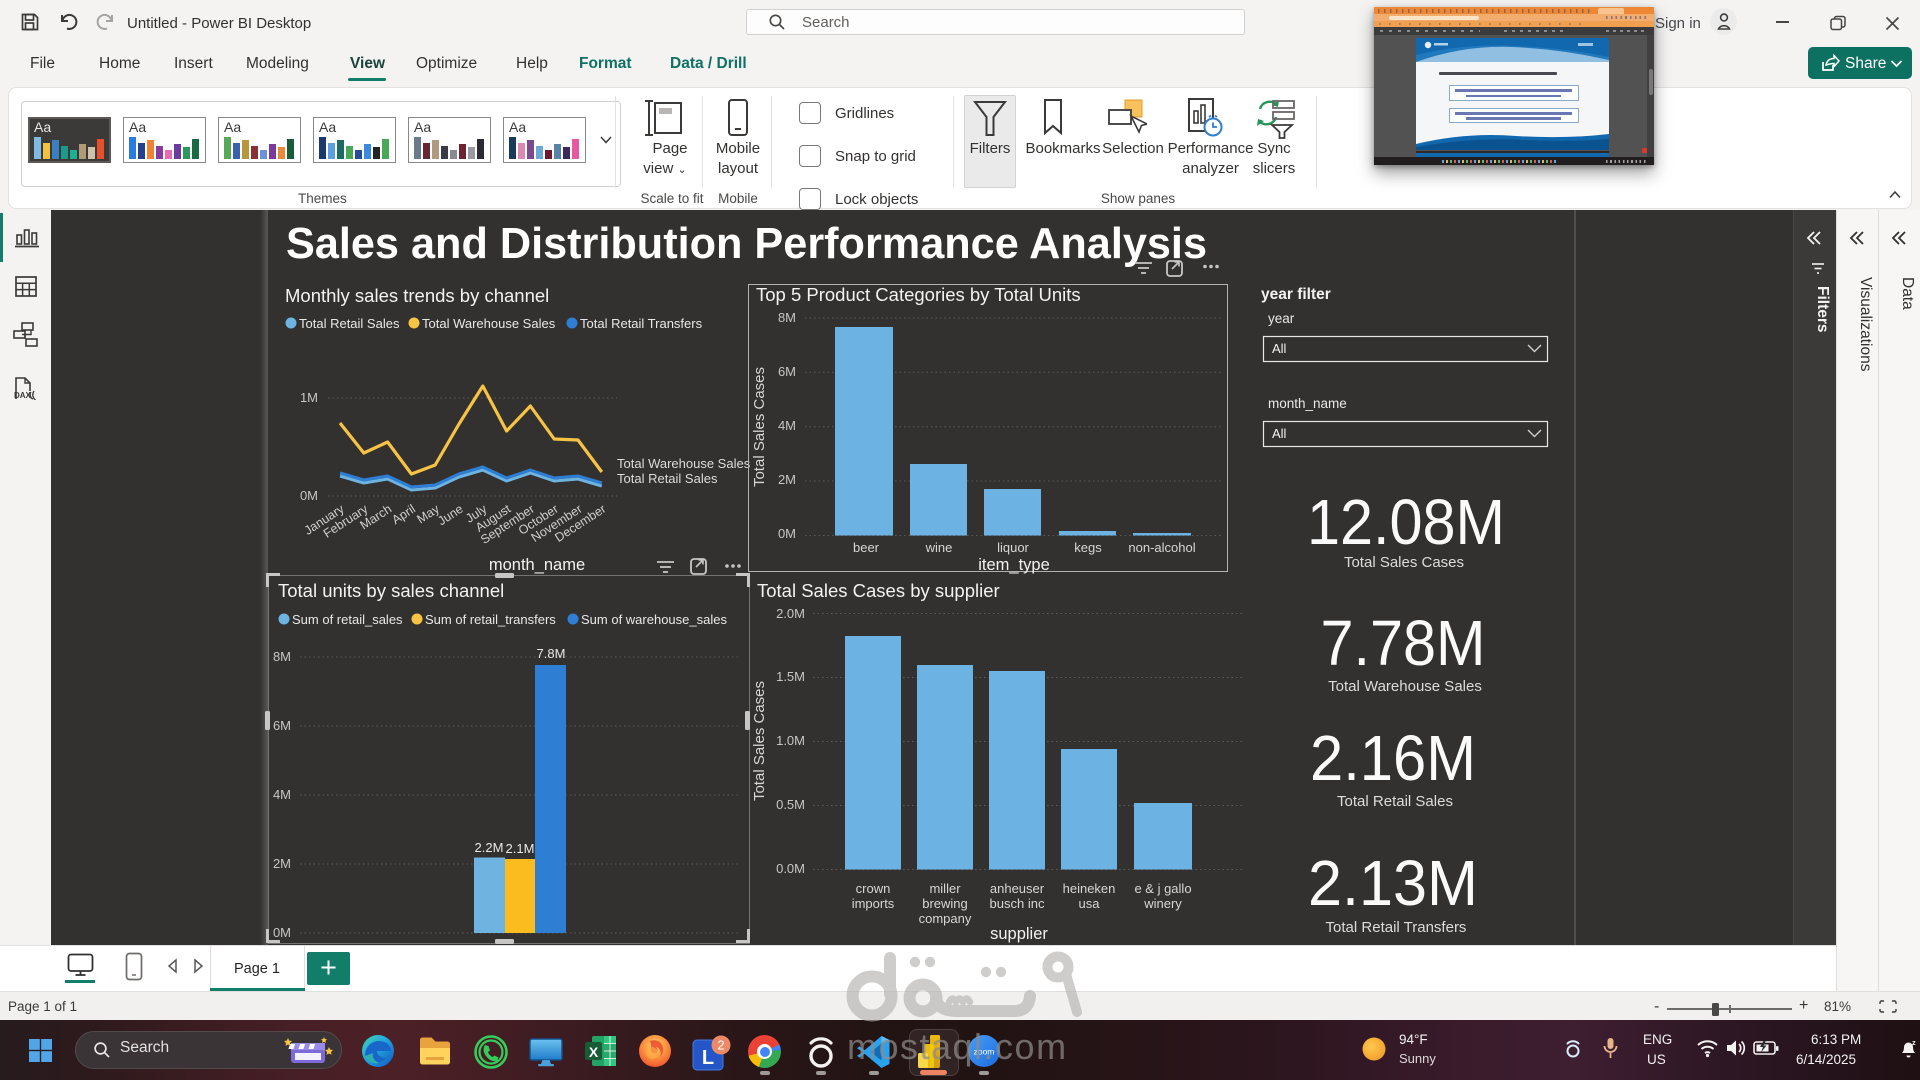 The width and height of the screenshot is (1920, 1080). Describe the element at coordinates (1865, 324) in the screenshot. I see `svg-text: Visualizations` at that location.